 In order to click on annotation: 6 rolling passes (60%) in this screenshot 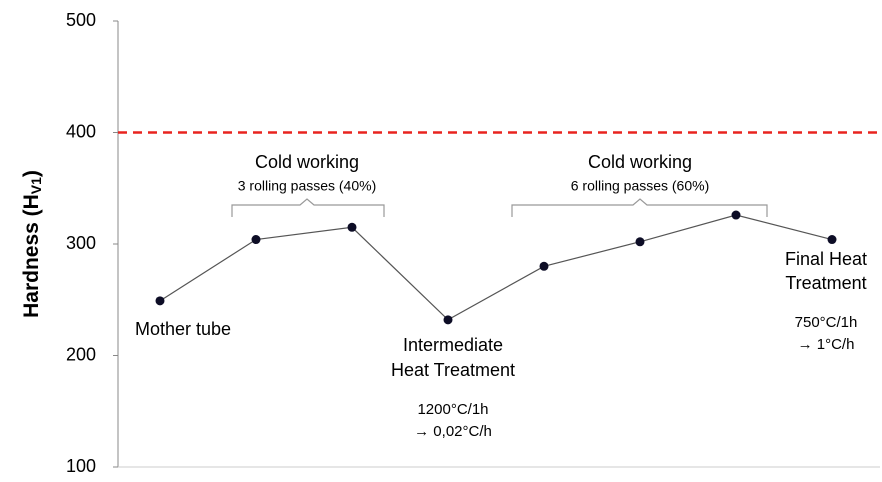, I will do `click(640, 186)`.